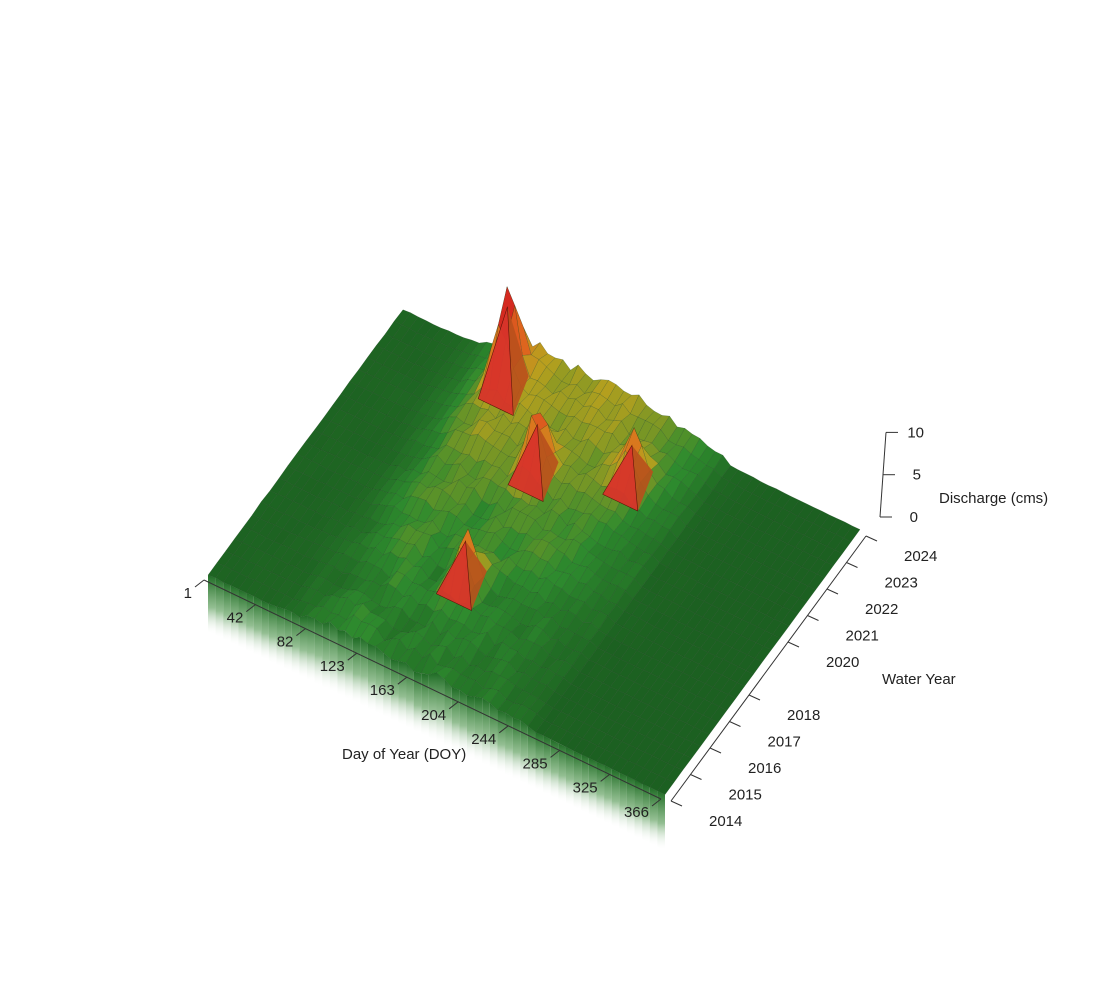 This screenshot has width=1100, height=1000. What do you see at coordinates (382, 690) in the screenshot?
I see `x-tick-label: 163` at bounding box center [382, 690].